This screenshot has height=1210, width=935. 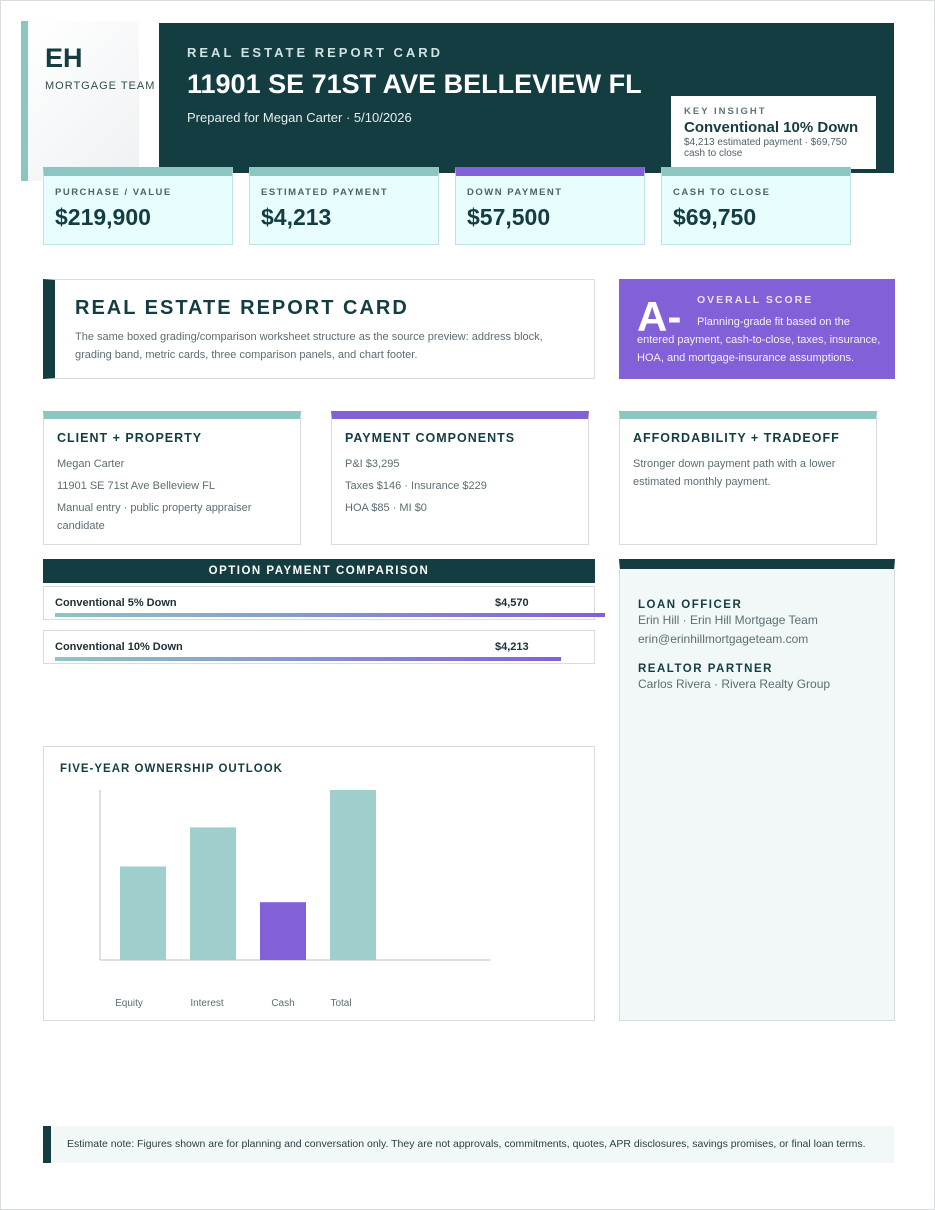 What do you see at coordinates (282, 1003) in the screenshot?
I see `chart-tick-label: Cash` at bounding box center [282, 1003].